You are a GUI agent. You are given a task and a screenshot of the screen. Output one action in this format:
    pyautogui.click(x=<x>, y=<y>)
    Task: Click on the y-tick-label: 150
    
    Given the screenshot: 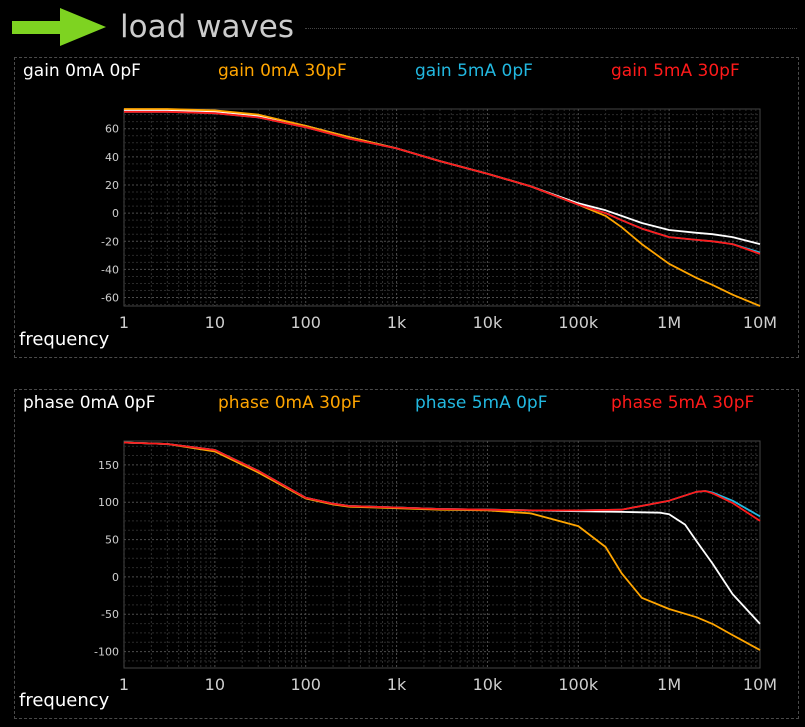 What is the action you would take?
    pyautogui.click(x=108, y=465)
    